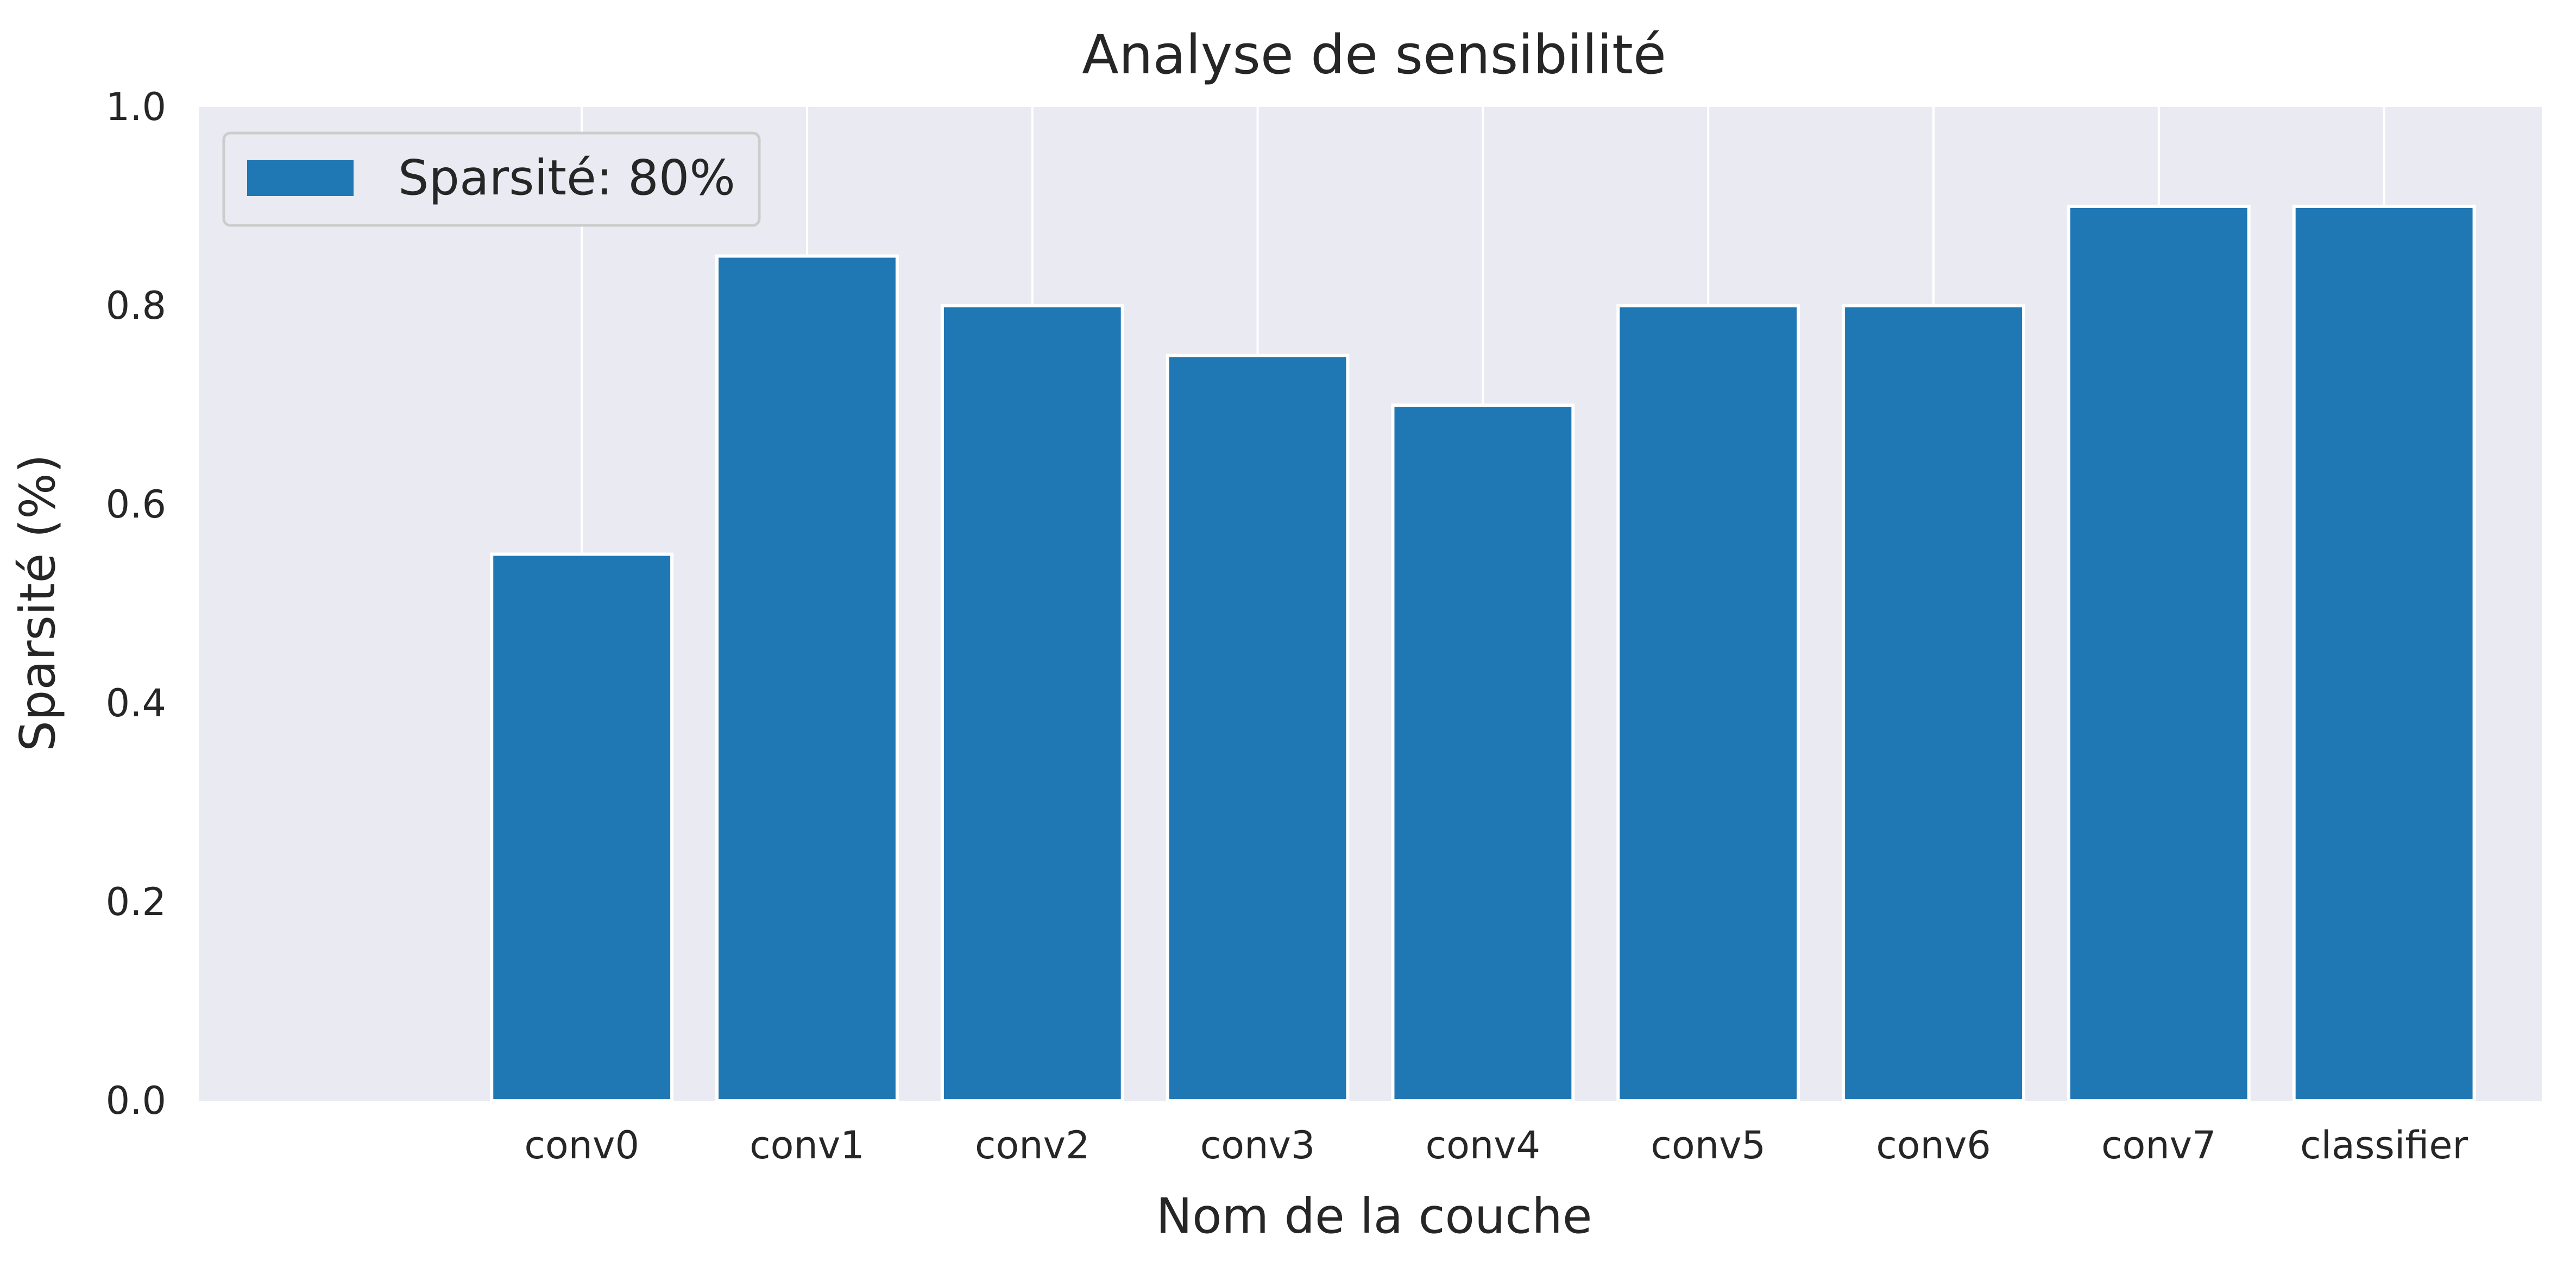 Image resolution: width=2576 pixels, height=1274 pixels. I want to click on x-tick-label: conv4, so click(1484, 1145).